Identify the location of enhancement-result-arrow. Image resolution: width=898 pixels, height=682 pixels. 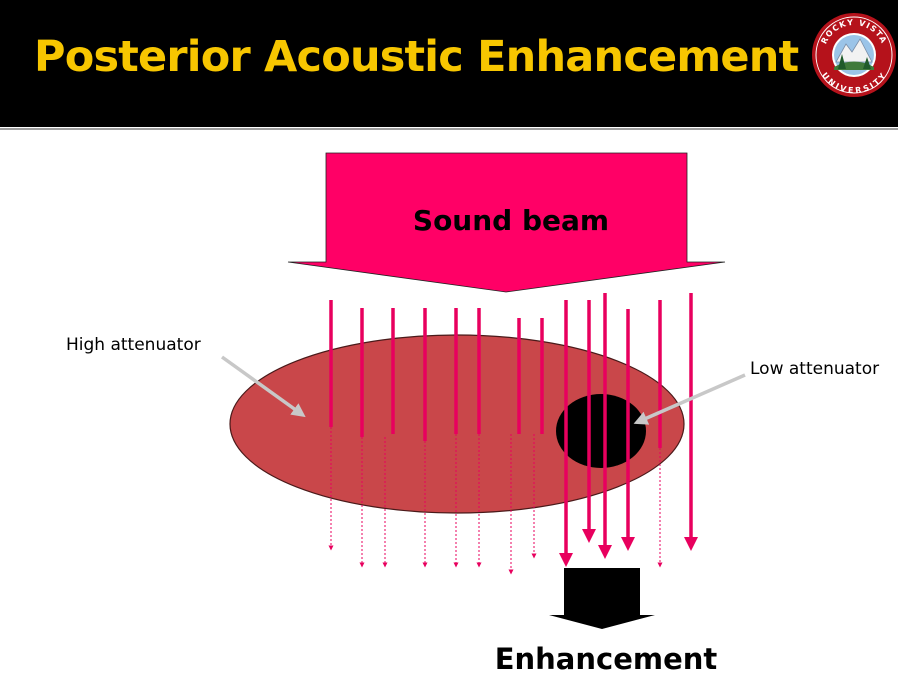
(602, 598).